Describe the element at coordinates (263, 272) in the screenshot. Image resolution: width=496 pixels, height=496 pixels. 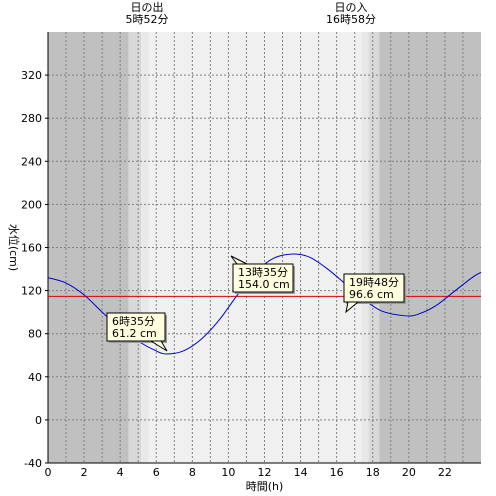
I see `callout-time: 13時35分` at that location.